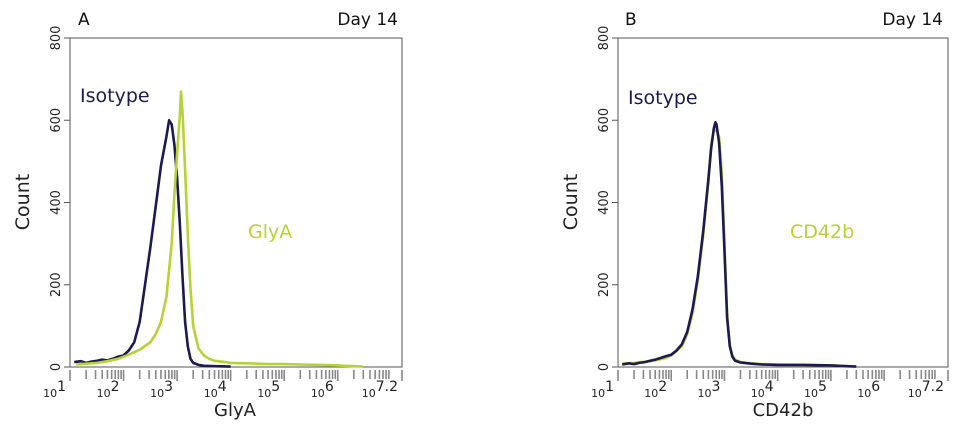  I want to click on series-label-cd42b: CD42b, so click(822, 232).